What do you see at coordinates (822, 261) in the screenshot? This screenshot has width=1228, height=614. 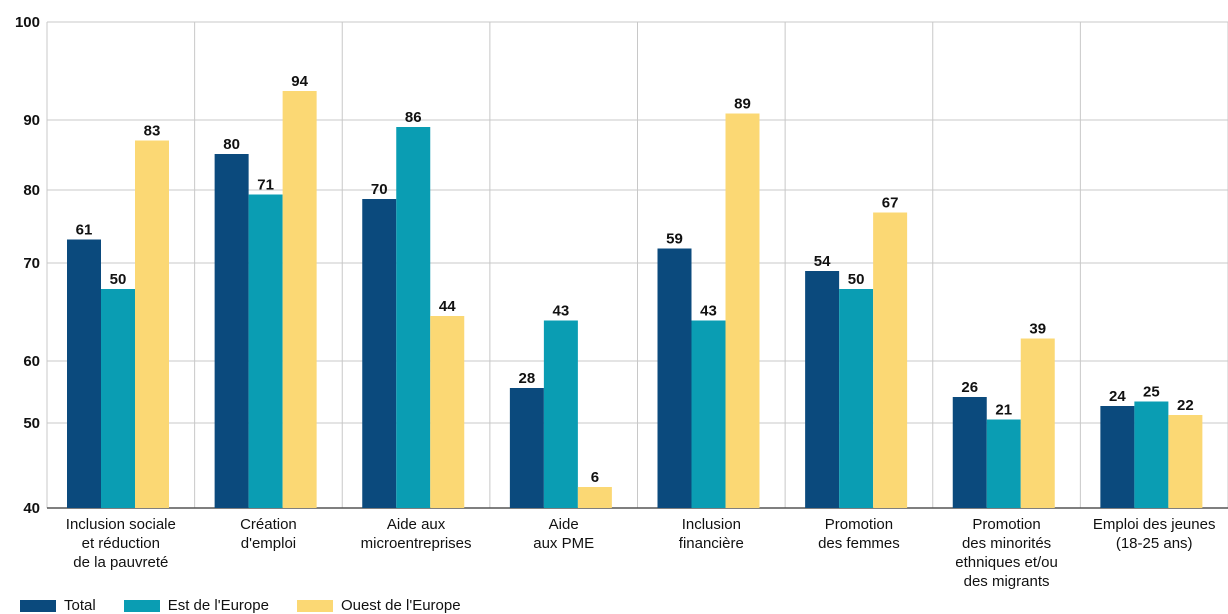 I see `bar-value-label: 54` at bounding box center [822, 261].